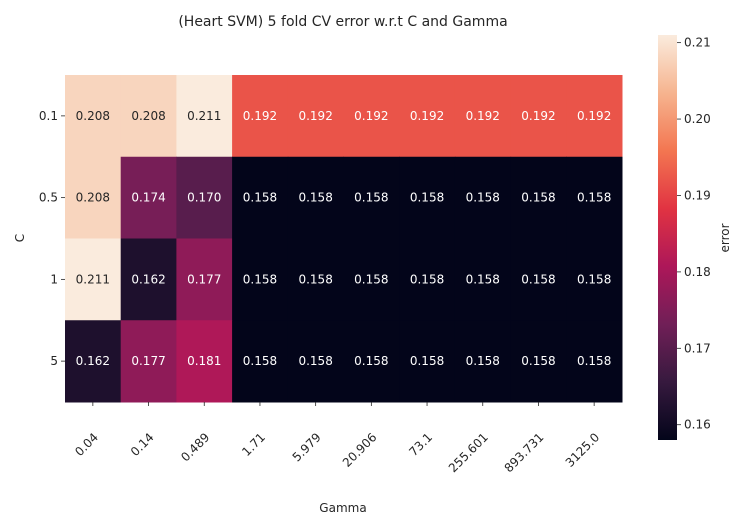 This screenshot has width=748, height=523. I want to click on x-tick-label: 1.71, so click(253, 444).